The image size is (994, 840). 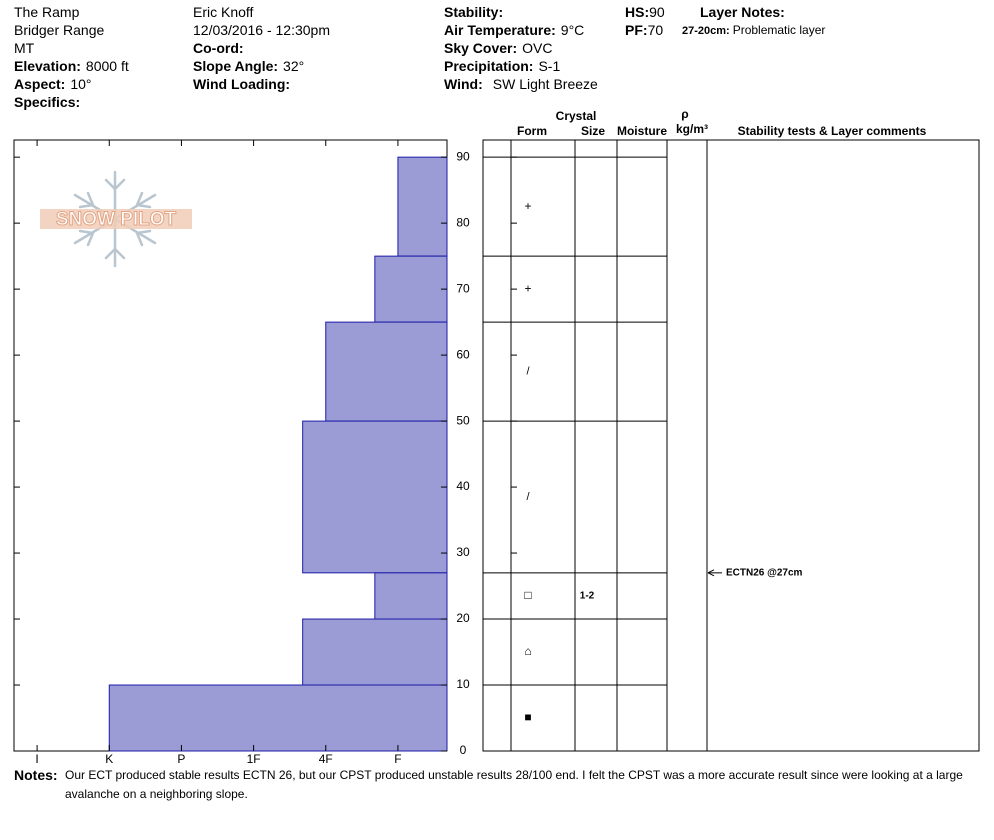 What do you see at coordinates (223, 12) in the screenshot?
I see `observer: Eric Knoff` at bounding box center [223, 12].